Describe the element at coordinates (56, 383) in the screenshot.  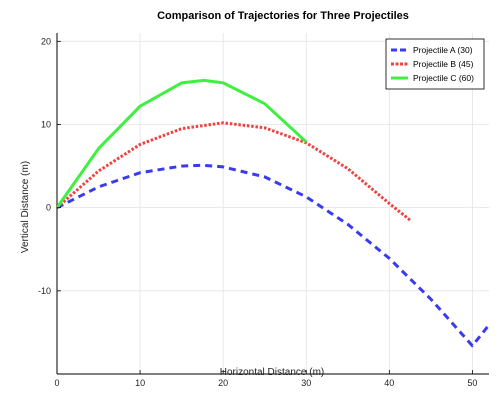
I see `x-tick-label: 0` at that location.